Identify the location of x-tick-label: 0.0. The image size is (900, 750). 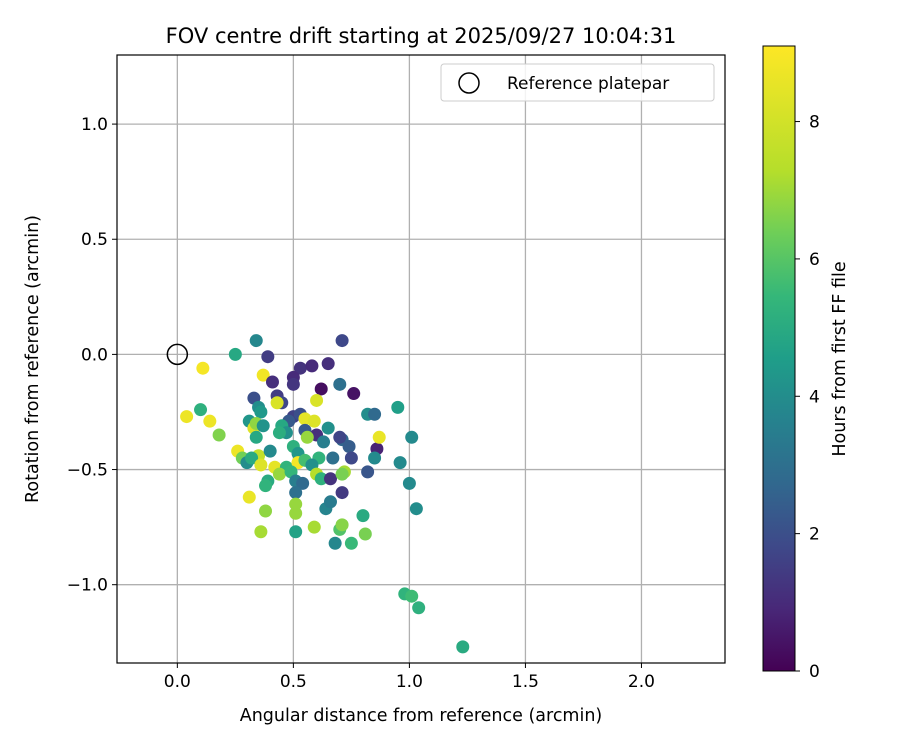
(177, 682).